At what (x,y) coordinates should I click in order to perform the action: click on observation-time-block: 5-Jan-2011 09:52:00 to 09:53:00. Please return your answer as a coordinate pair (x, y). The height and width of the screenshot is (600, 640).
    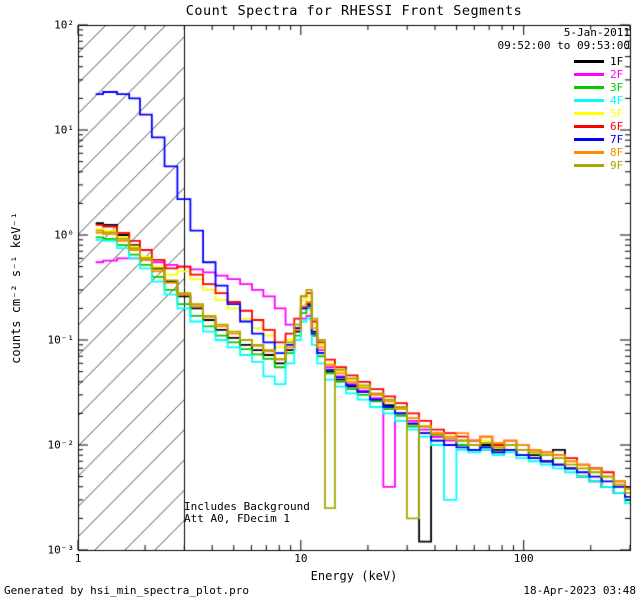
    Looking at the image, I should click on (564, 39).